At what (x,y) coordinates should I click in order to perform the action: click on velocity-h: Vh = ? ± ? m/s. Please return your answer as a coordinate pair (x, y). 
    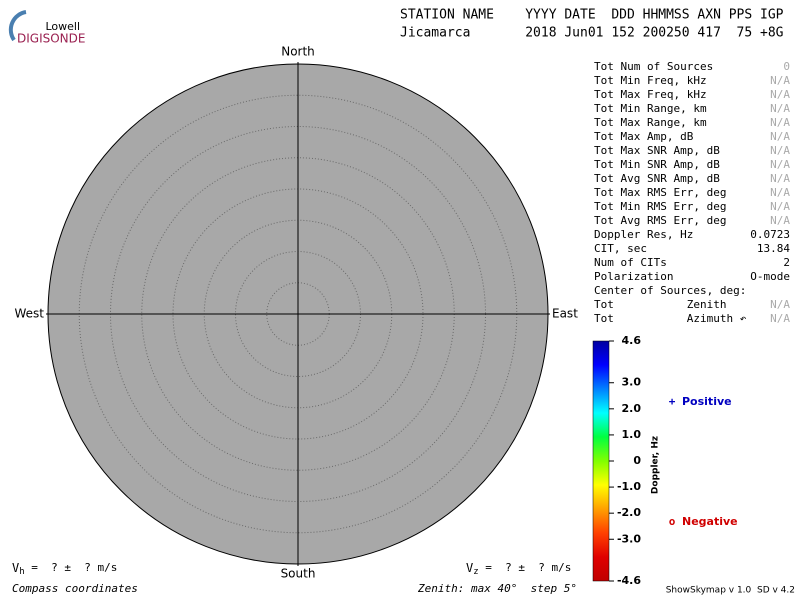
    Looking at the image, I should click on (64, 569).